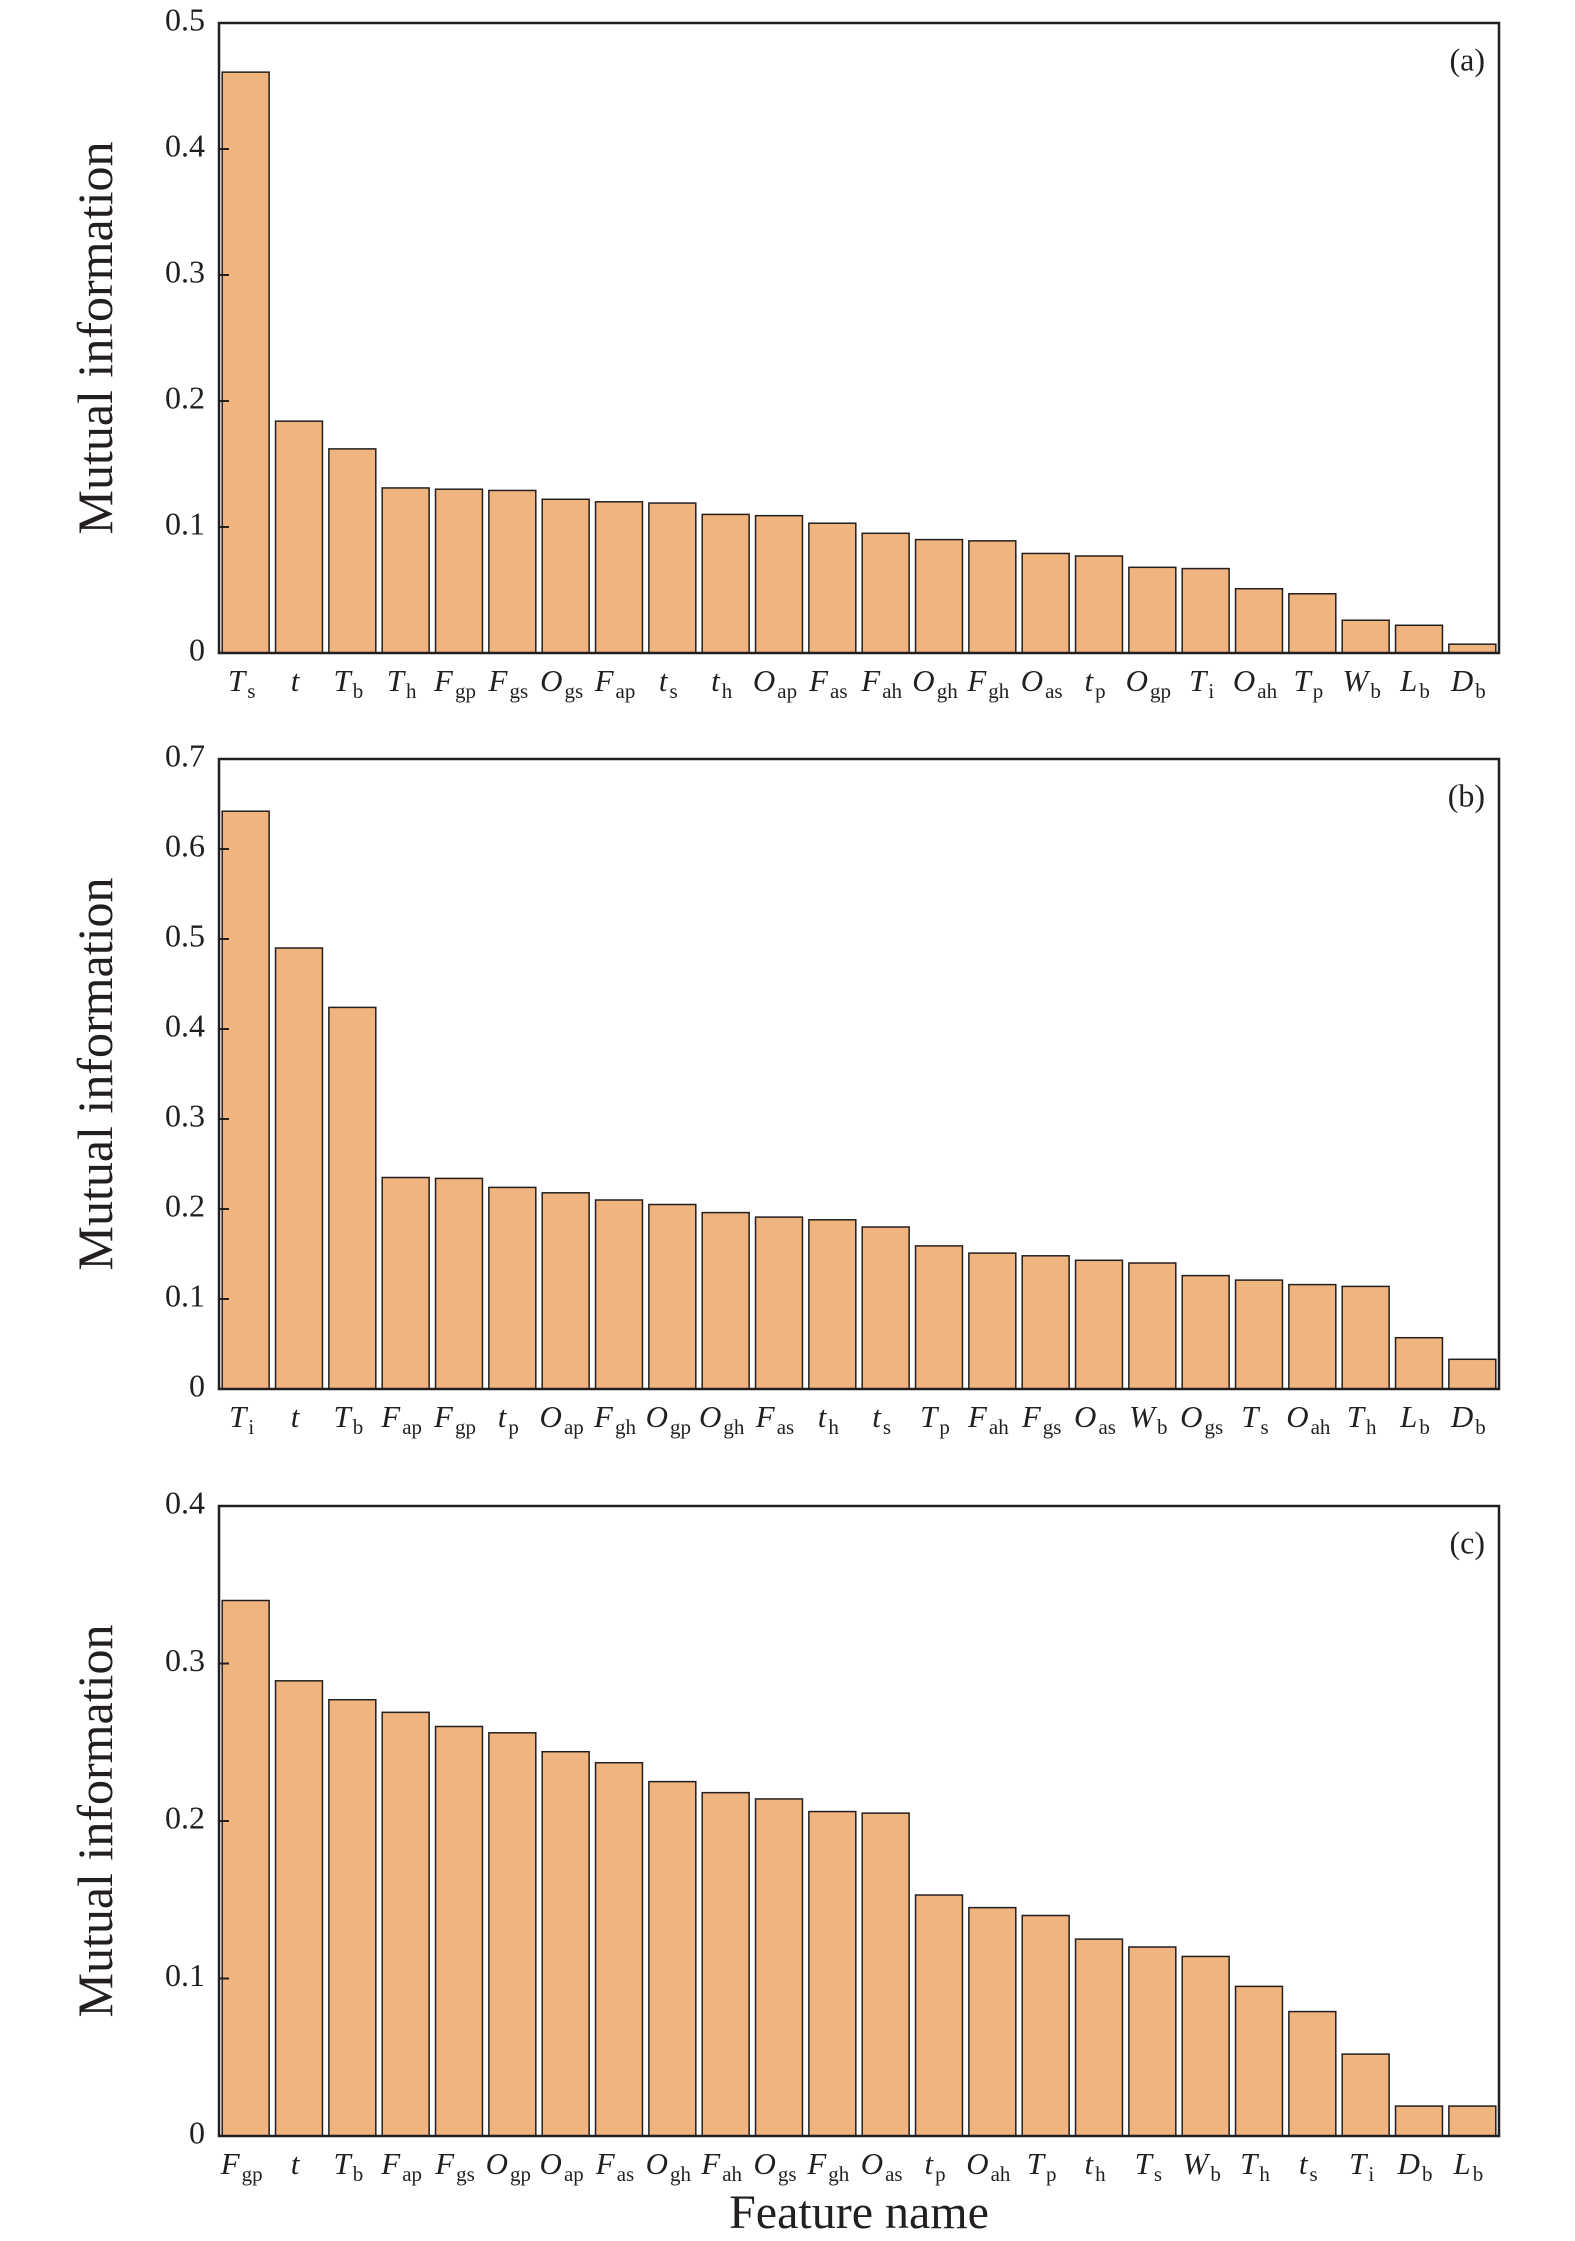 The image size is (1575, 2241). I want to click on x-tick-label: Lb, so click(1414, 1419).